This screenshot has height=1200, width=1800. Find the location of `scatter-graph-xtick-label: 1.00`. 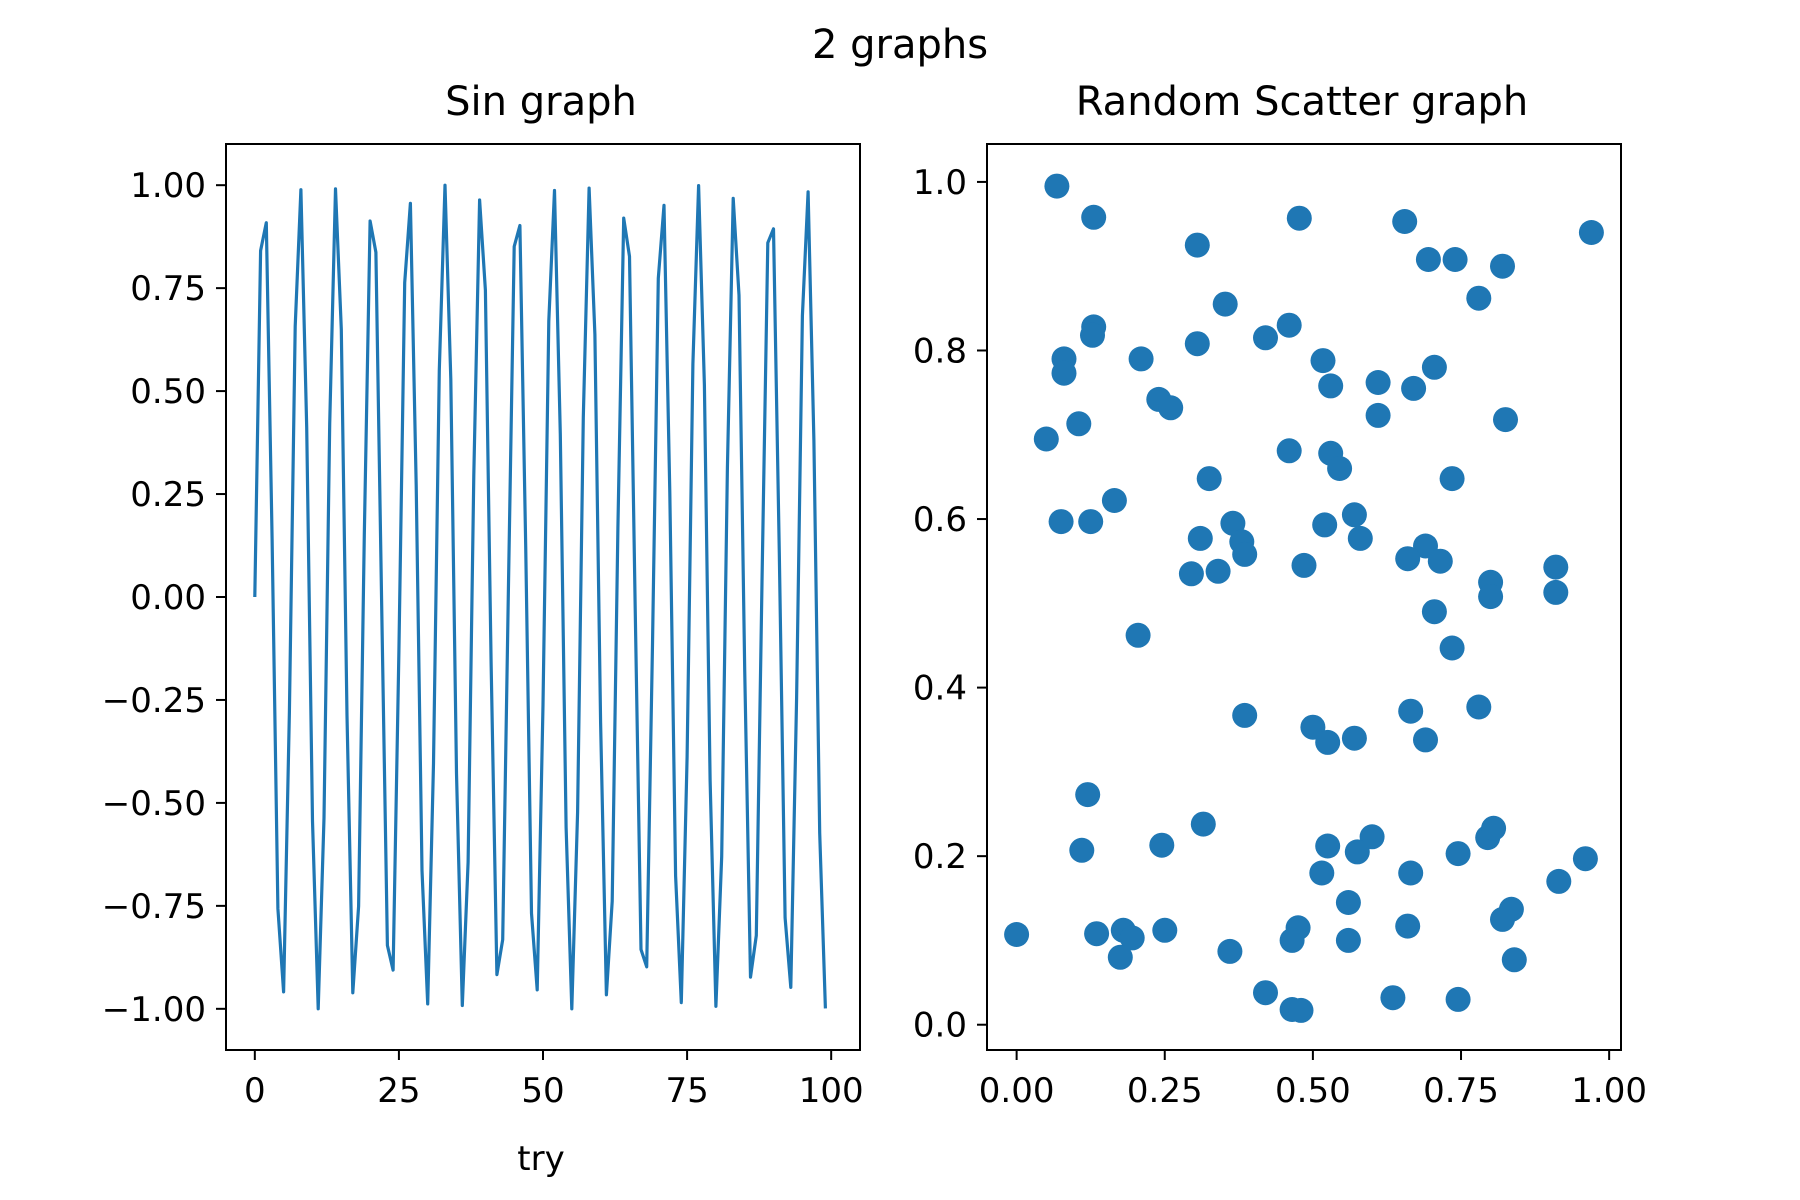

scatter-graph-xtick-label: 1.00 is located at coordinates (1609, 1091).